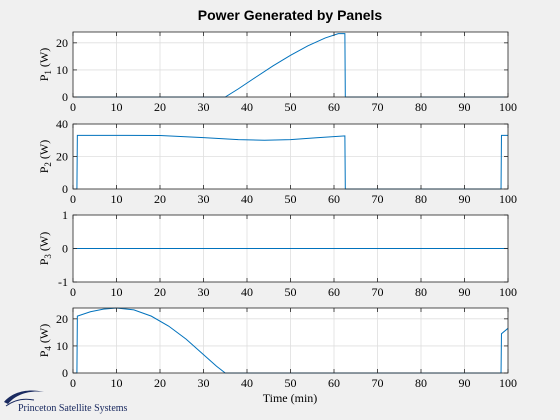  What do you see at coordinates (290, 398) in the screenshot?
I see `x-axis-label: Time (min)` at bounding box center [290, 398].